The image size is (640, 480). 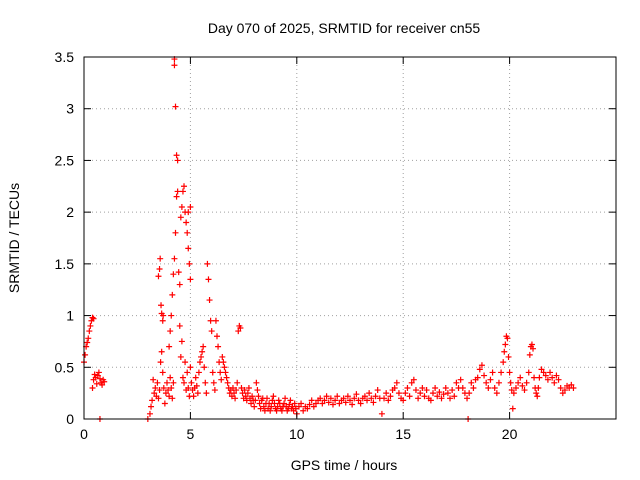 What do you see at coordinates (65, 264) in the screenshot?
I see `y-tick-label: 1.5` at bounding box center [65, 264].